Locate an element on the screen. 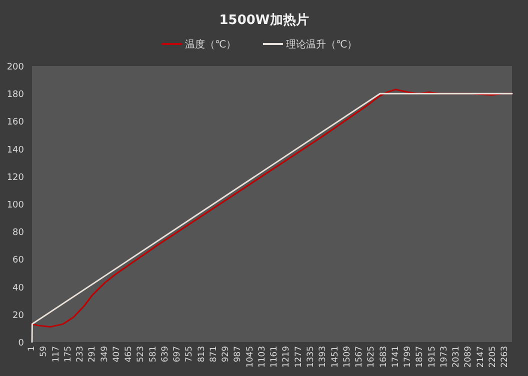  y-tick-label: 180 is located at coordinates (15, 95).